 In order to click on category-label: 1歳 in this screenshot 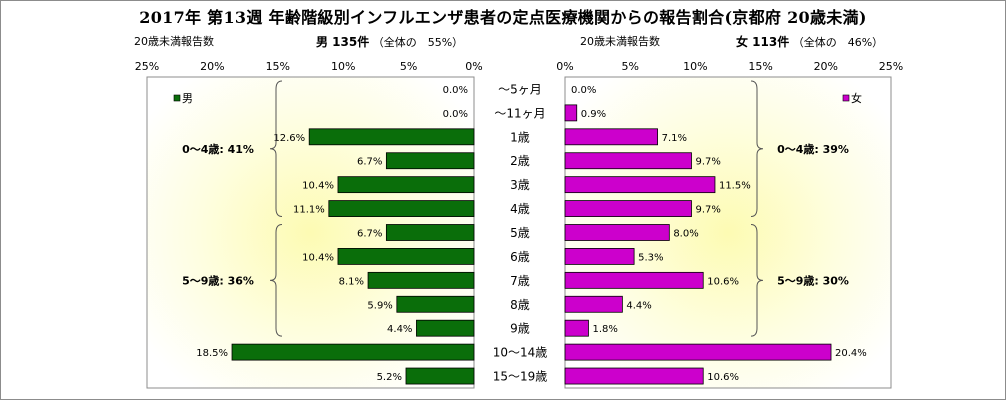, I will do `click(520, 137)`.